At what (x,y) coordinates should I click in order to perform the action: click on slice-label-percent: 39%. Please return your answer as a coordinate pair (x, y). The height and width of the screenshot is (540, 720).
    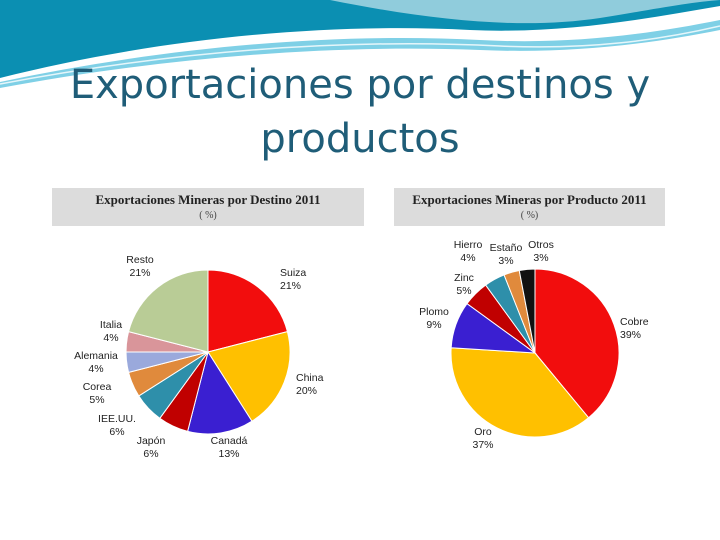
    Looking at the image, I should click on (630, 335).